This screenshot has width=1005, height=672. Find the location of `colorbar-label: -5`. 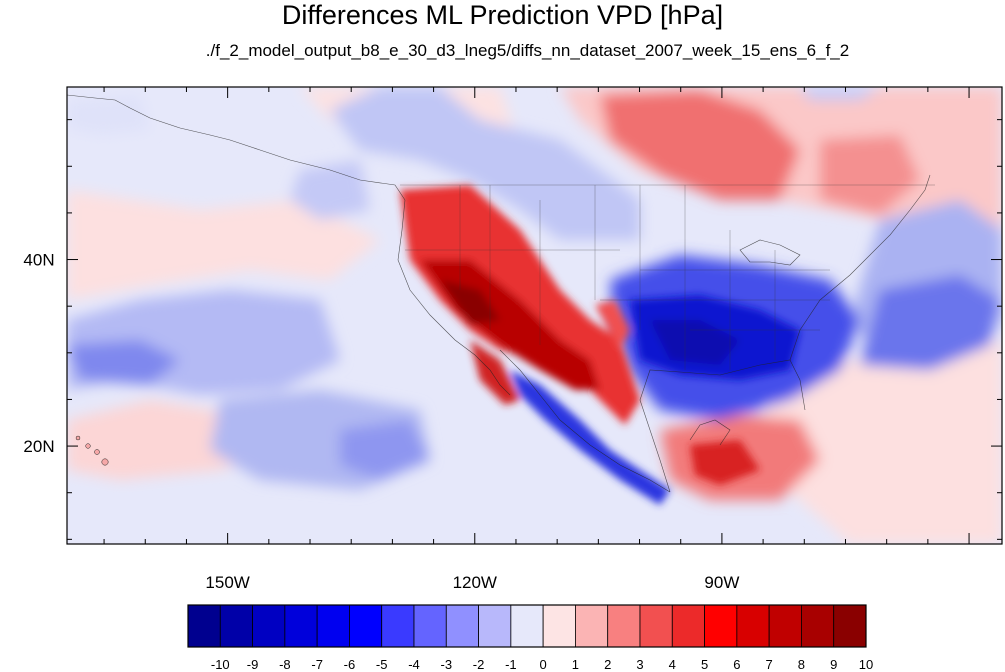

colorbar-label: -5 is located at coordinates (382, 664).